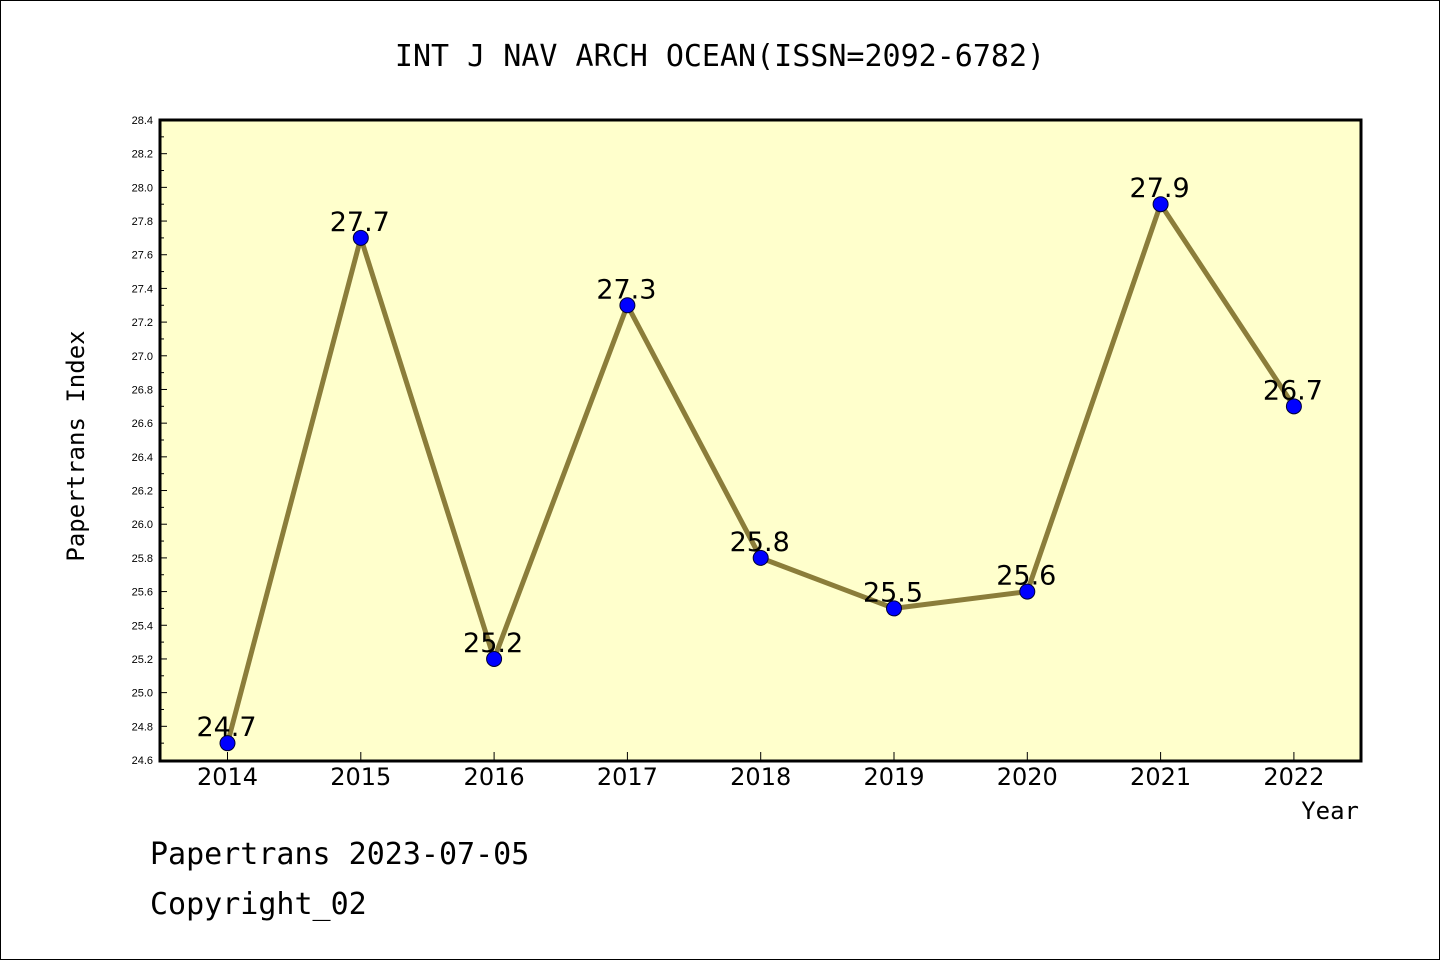 The height and width of the screenshot is (960, 1440). Describe the element at coordinates (1160, 777) in the screenshot. I see `x-tick-label: 2021` at that location.